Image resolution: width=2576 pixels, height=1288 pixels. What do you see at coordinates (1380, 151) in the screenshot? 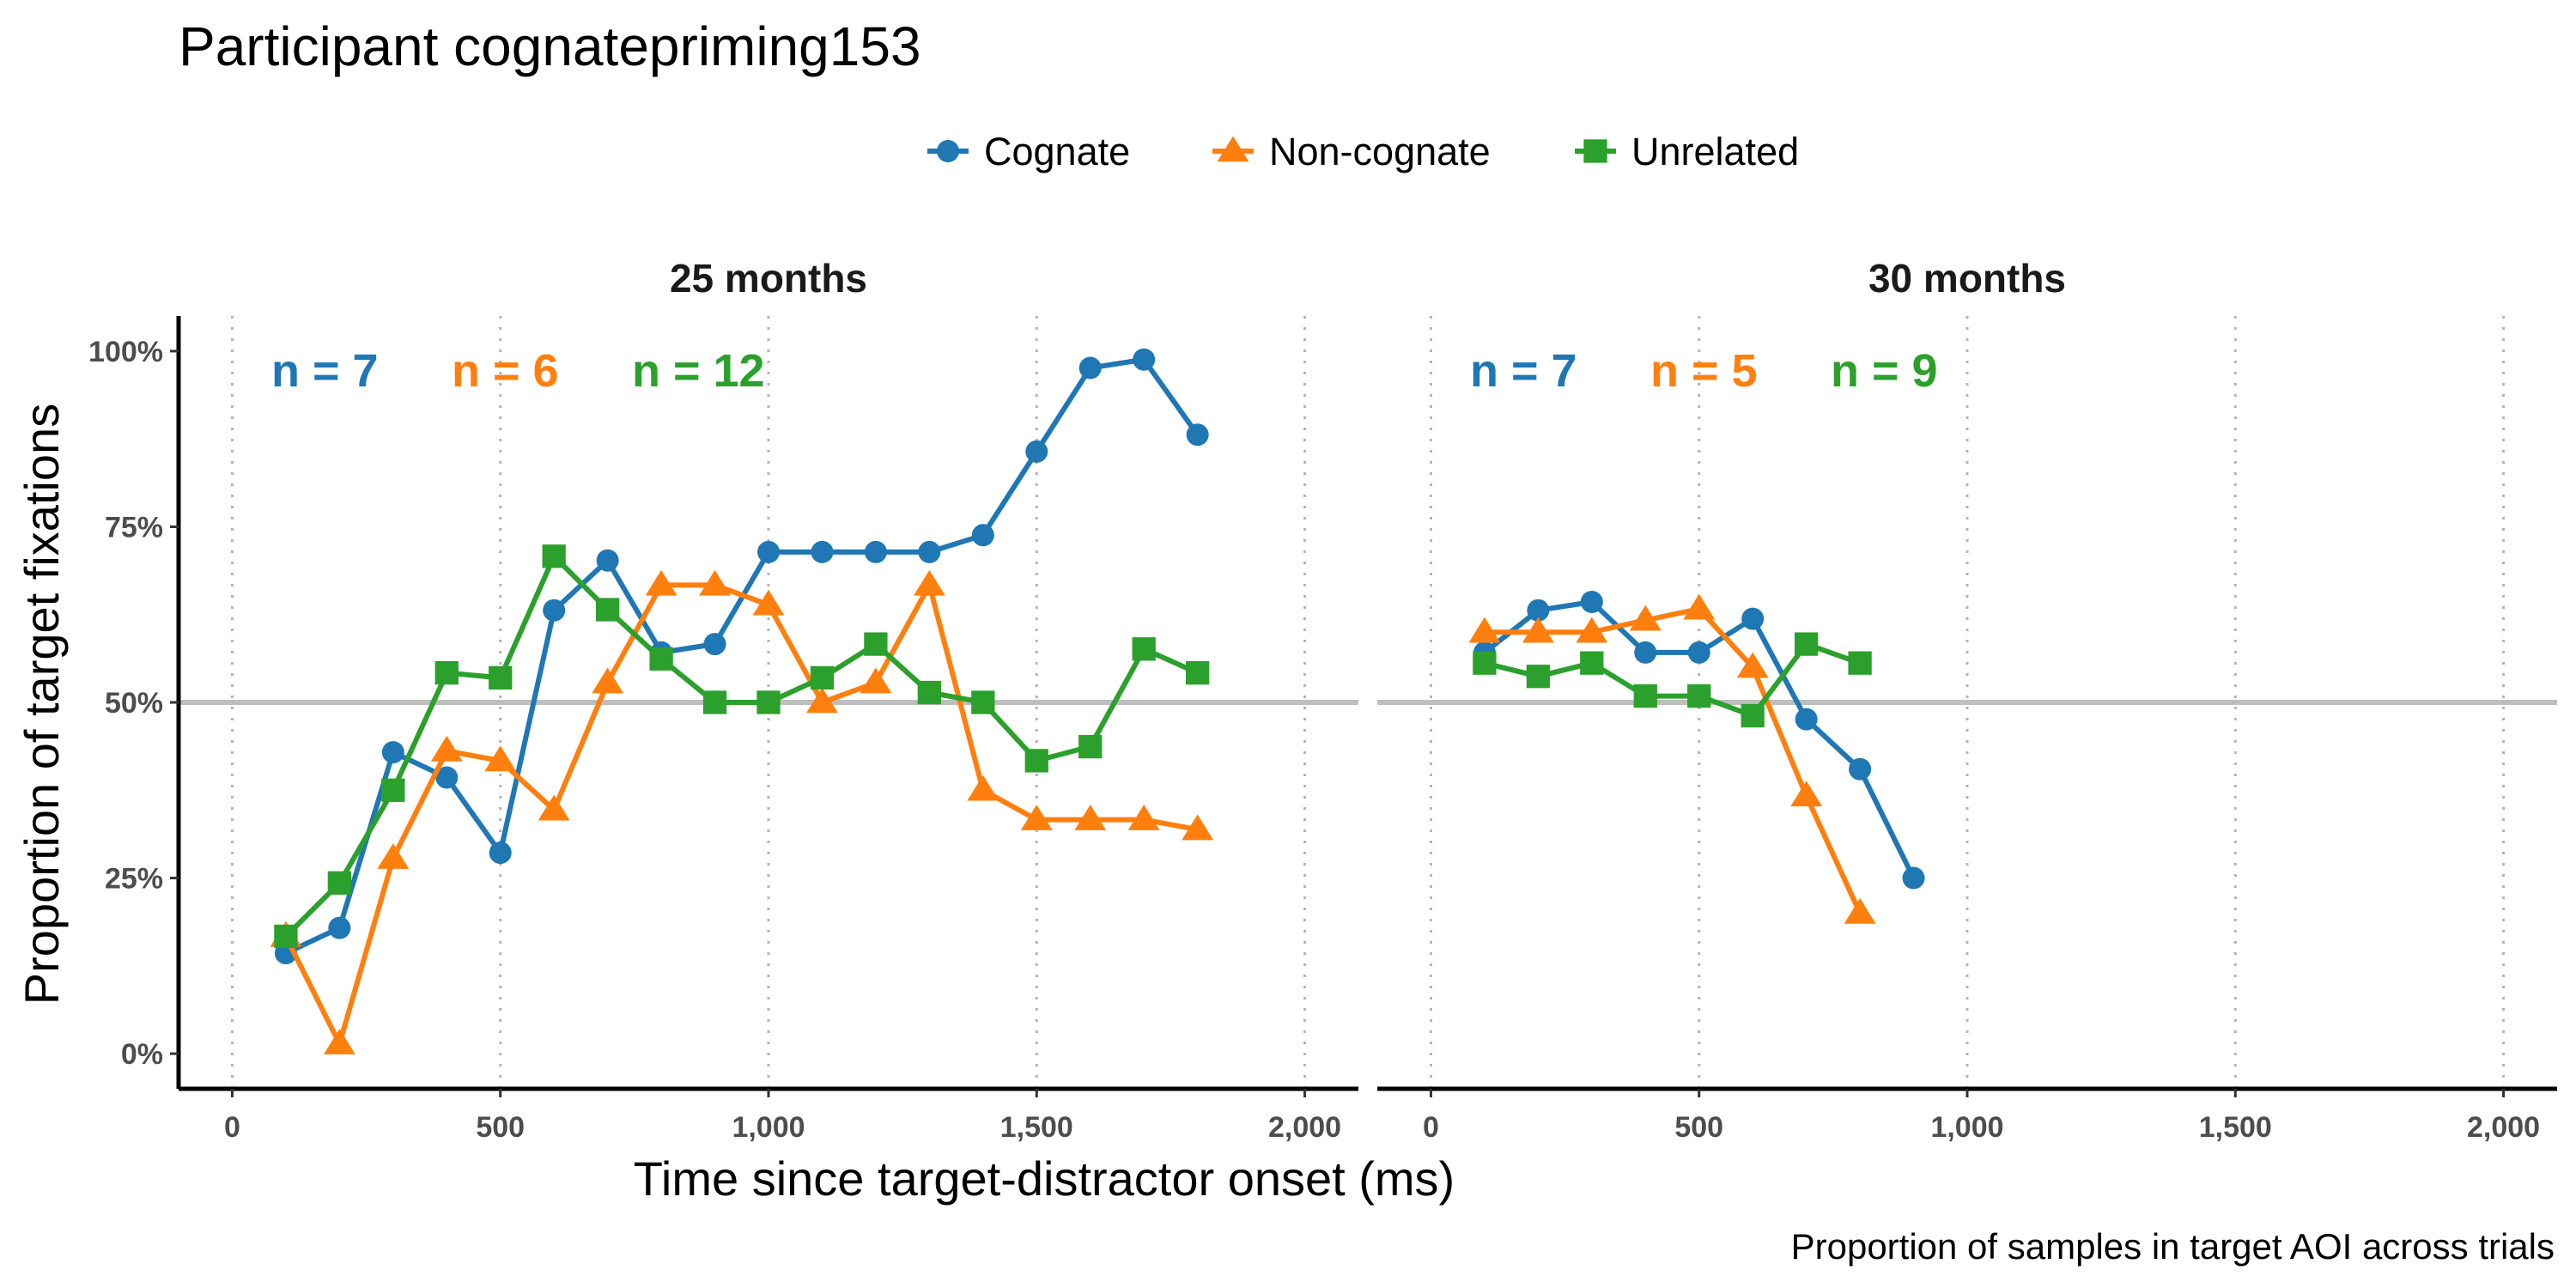
I see `legend-label: Non-cognate` at bounding box center [1380, 151].